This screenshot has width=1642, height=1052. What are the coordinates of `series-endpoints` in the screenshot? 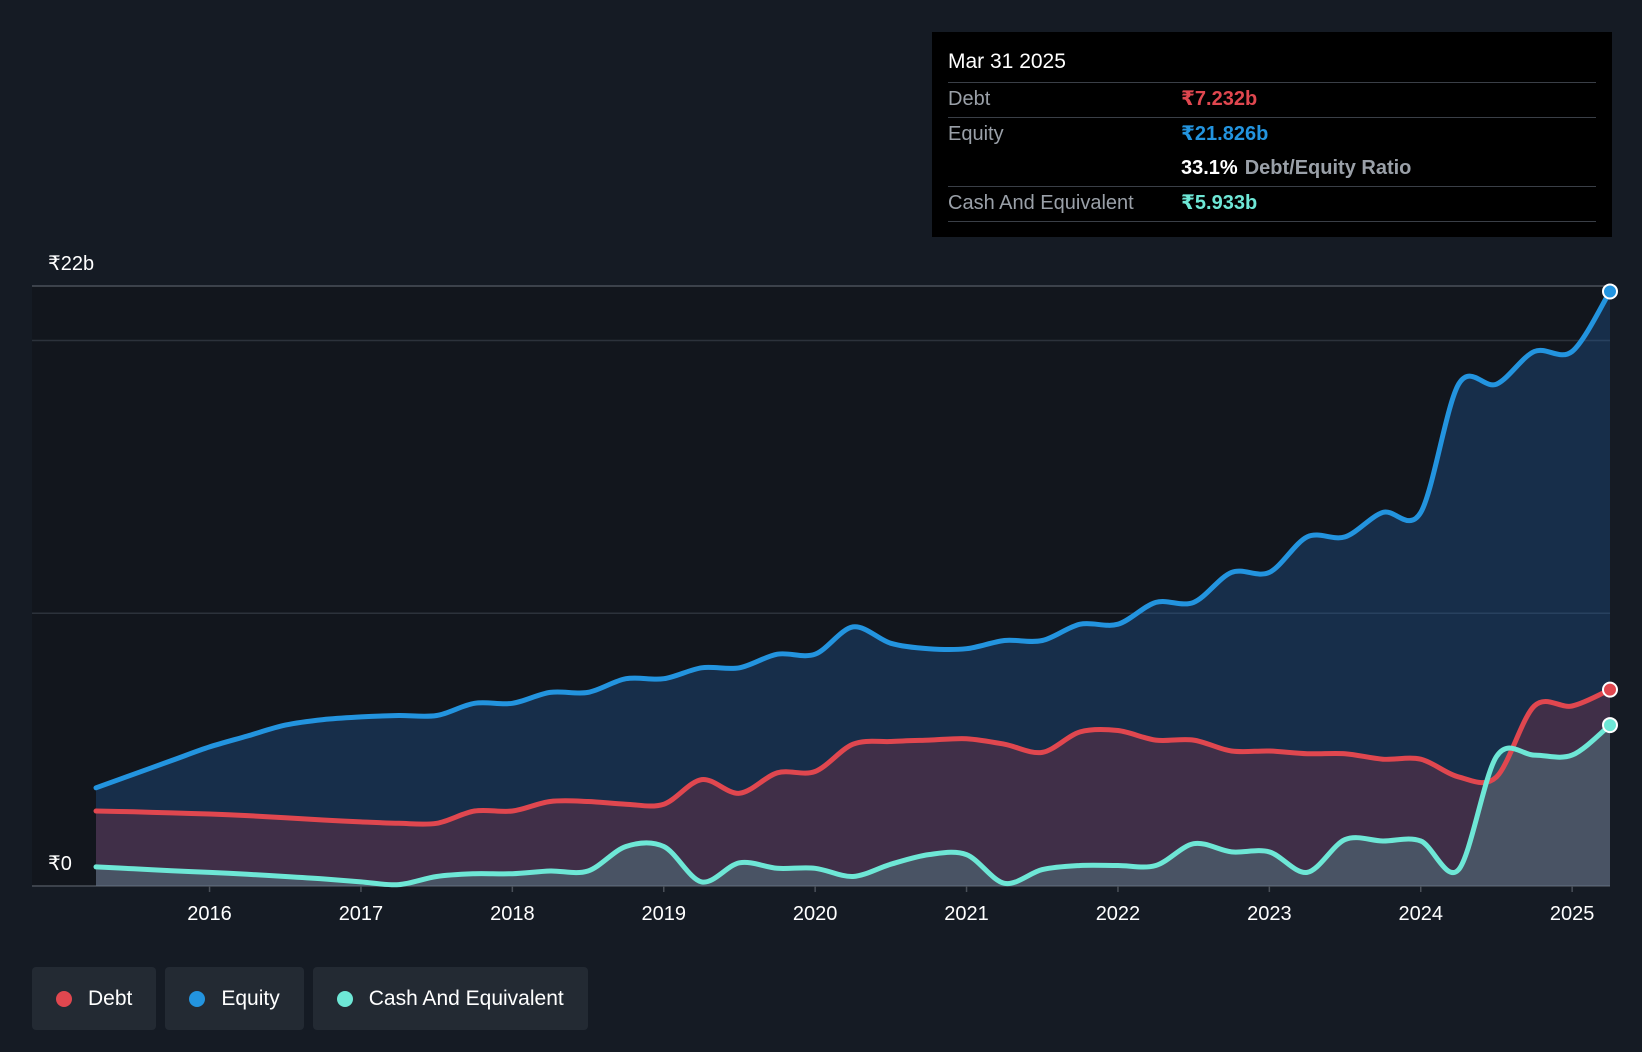 It's located at (1610, 508).